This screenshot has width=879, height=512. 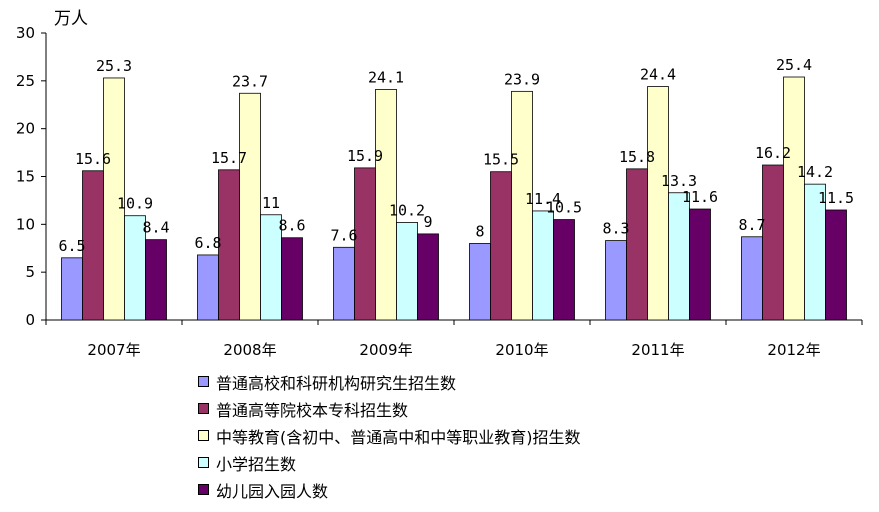 What do you see at coordinates (386, 77) in the screenshot?
I see `data-label: 24.1` at bounding box center [386, 77].